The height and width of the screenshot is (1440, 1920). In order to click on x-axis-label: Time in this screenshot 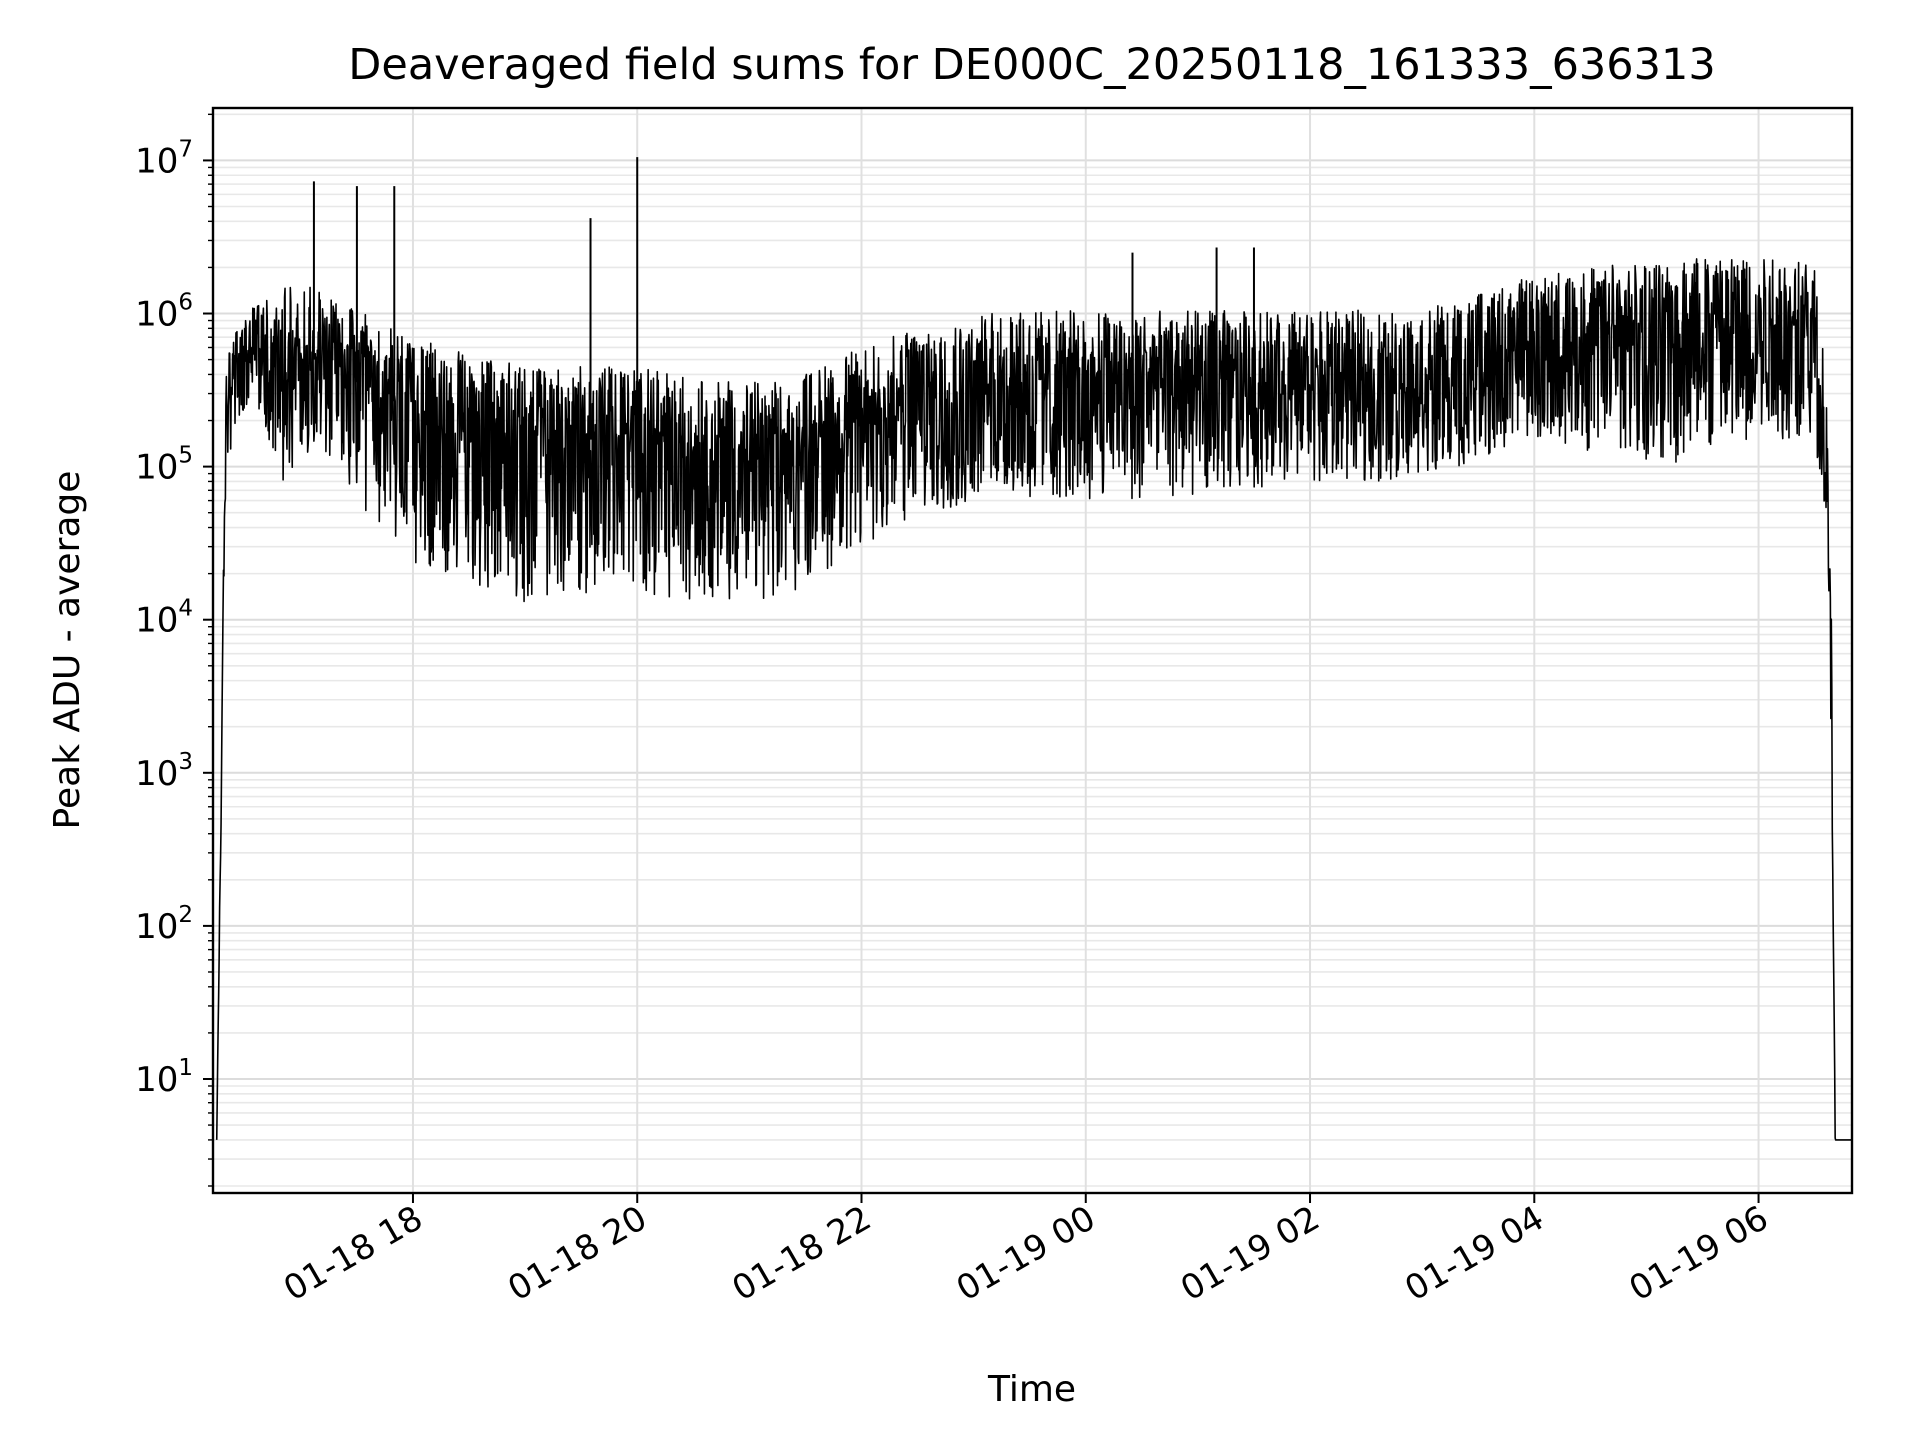, I will do `click(1031, 1389)`.